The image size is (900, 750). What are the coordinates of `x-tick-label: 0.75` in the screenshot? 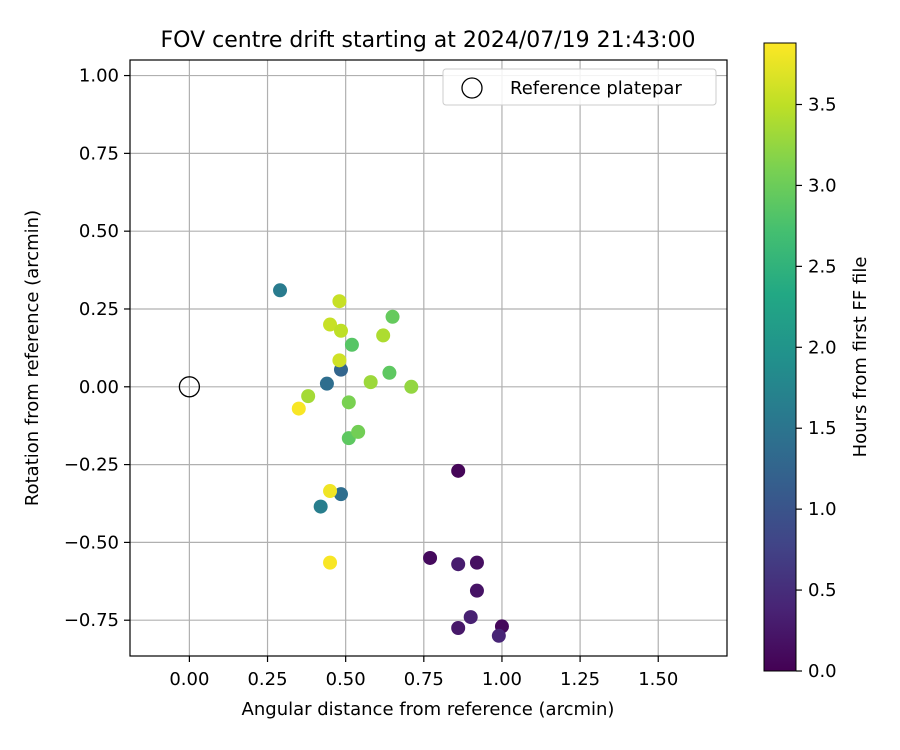 It's located at (424, 679).